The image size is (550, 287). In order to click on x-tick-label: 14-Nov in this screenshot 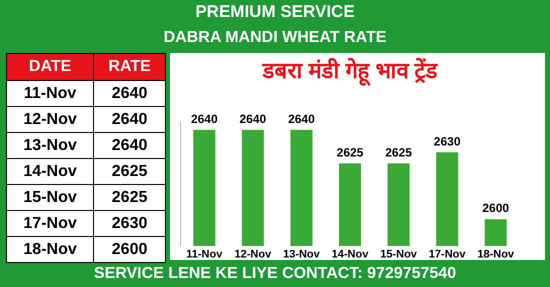, I will do `click(351, 254)`.